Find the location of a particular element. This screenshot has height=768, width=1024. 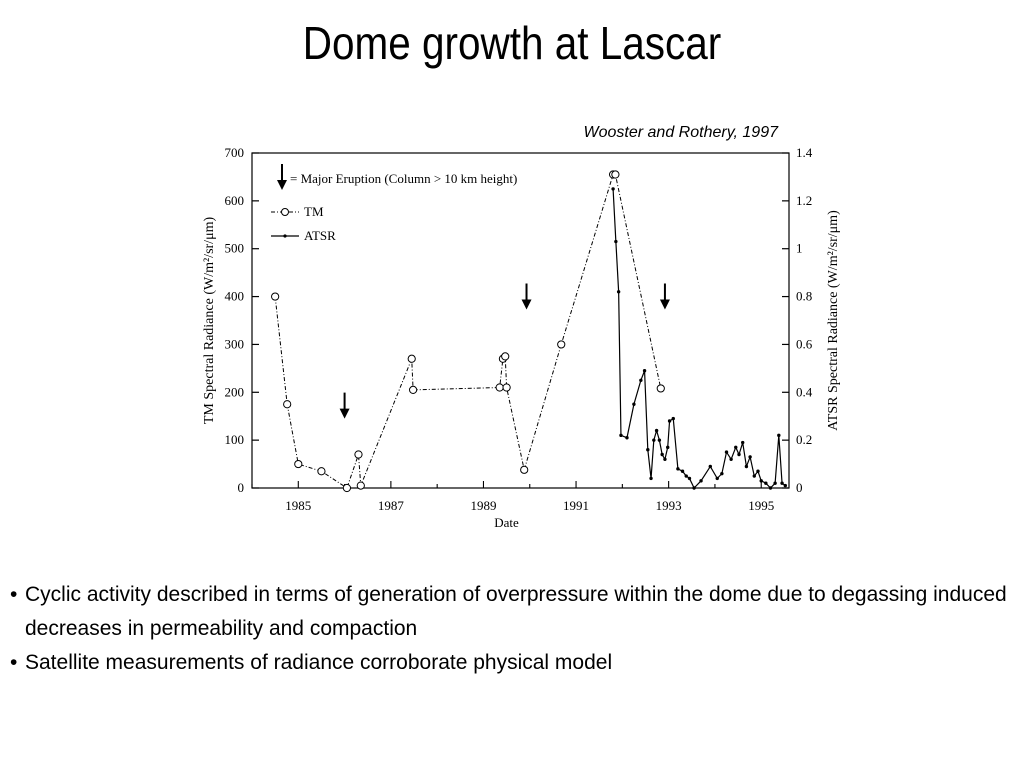

x-tick-label: 1995 is located at coordinates (761, 505).